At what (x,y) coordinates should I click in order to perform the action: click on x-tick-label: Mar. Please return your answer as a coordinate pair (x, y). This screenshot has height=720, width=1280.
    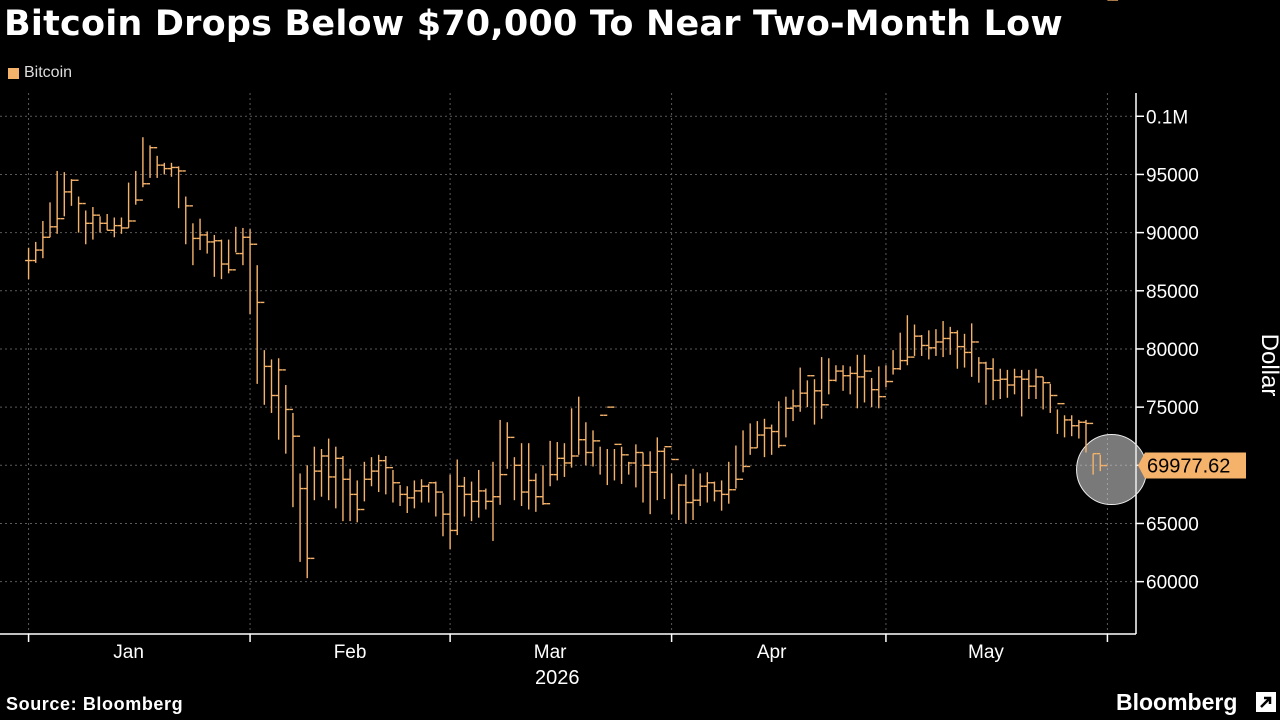
    Looking at the image, I should click on (550, 652).